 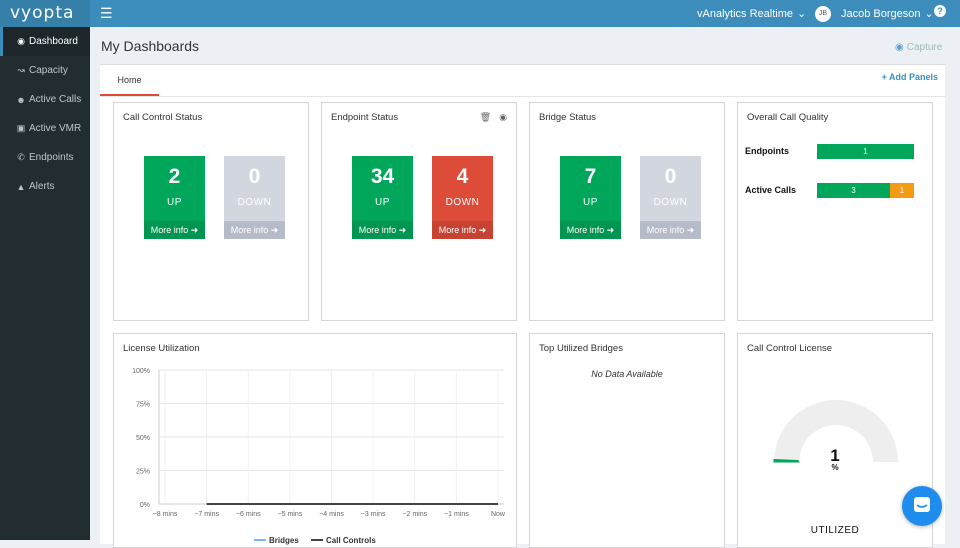 What do you see at coordinates (45, 99) in the screenshot?
I see `sidebar-item-active-calls: ☻ Active Calls` at bounding box center [45, 99].